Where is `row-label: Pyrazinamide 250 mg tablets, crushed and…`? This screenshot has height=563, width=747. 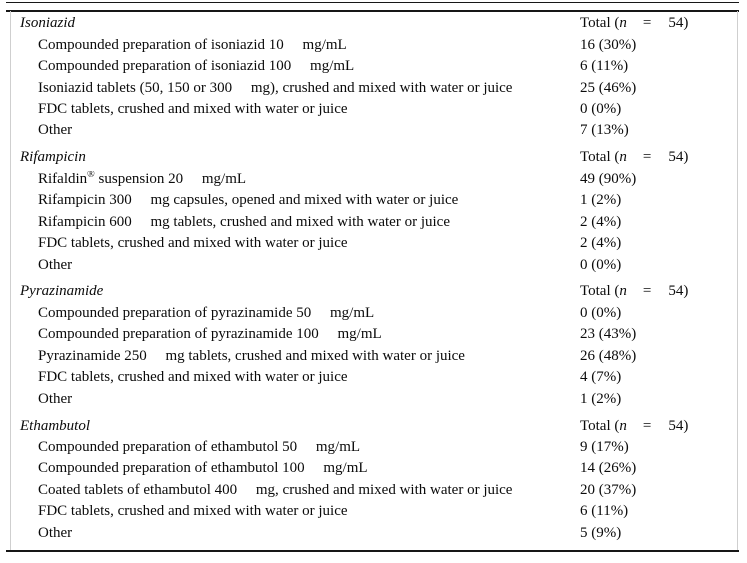 row-label: Pyrazinamide 250 mg tablets, crushed and… is located at coordinates (251, 355).